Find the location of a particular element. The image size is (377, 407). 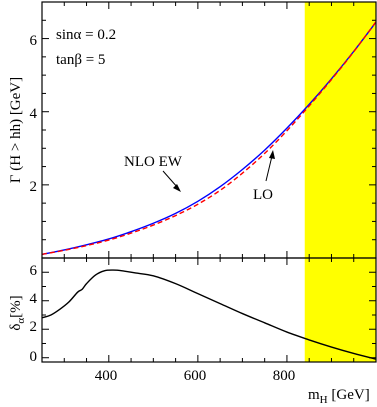

bottom-ytick-label-6: 6 is located at coordinates (34, 271).